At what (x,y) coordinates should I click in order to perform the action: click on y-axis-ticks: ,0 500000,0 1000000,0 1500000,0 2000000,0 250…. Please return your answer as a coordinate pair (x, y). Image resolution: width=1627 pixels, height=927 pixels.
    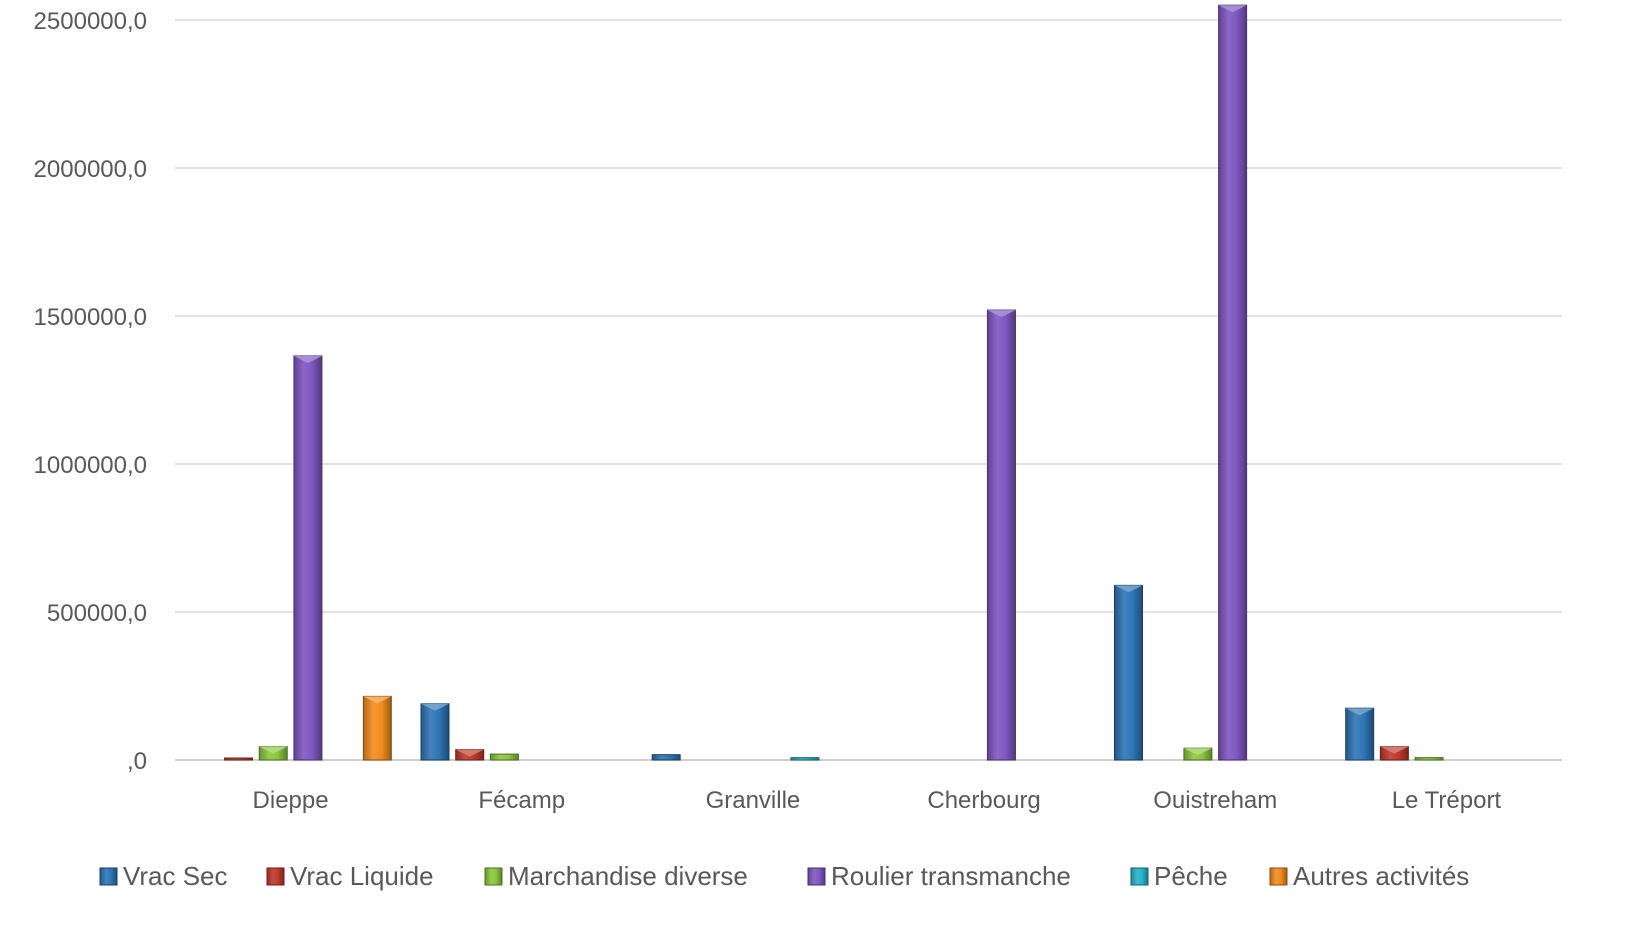
    Looking at the image, I should click on (90, 391).